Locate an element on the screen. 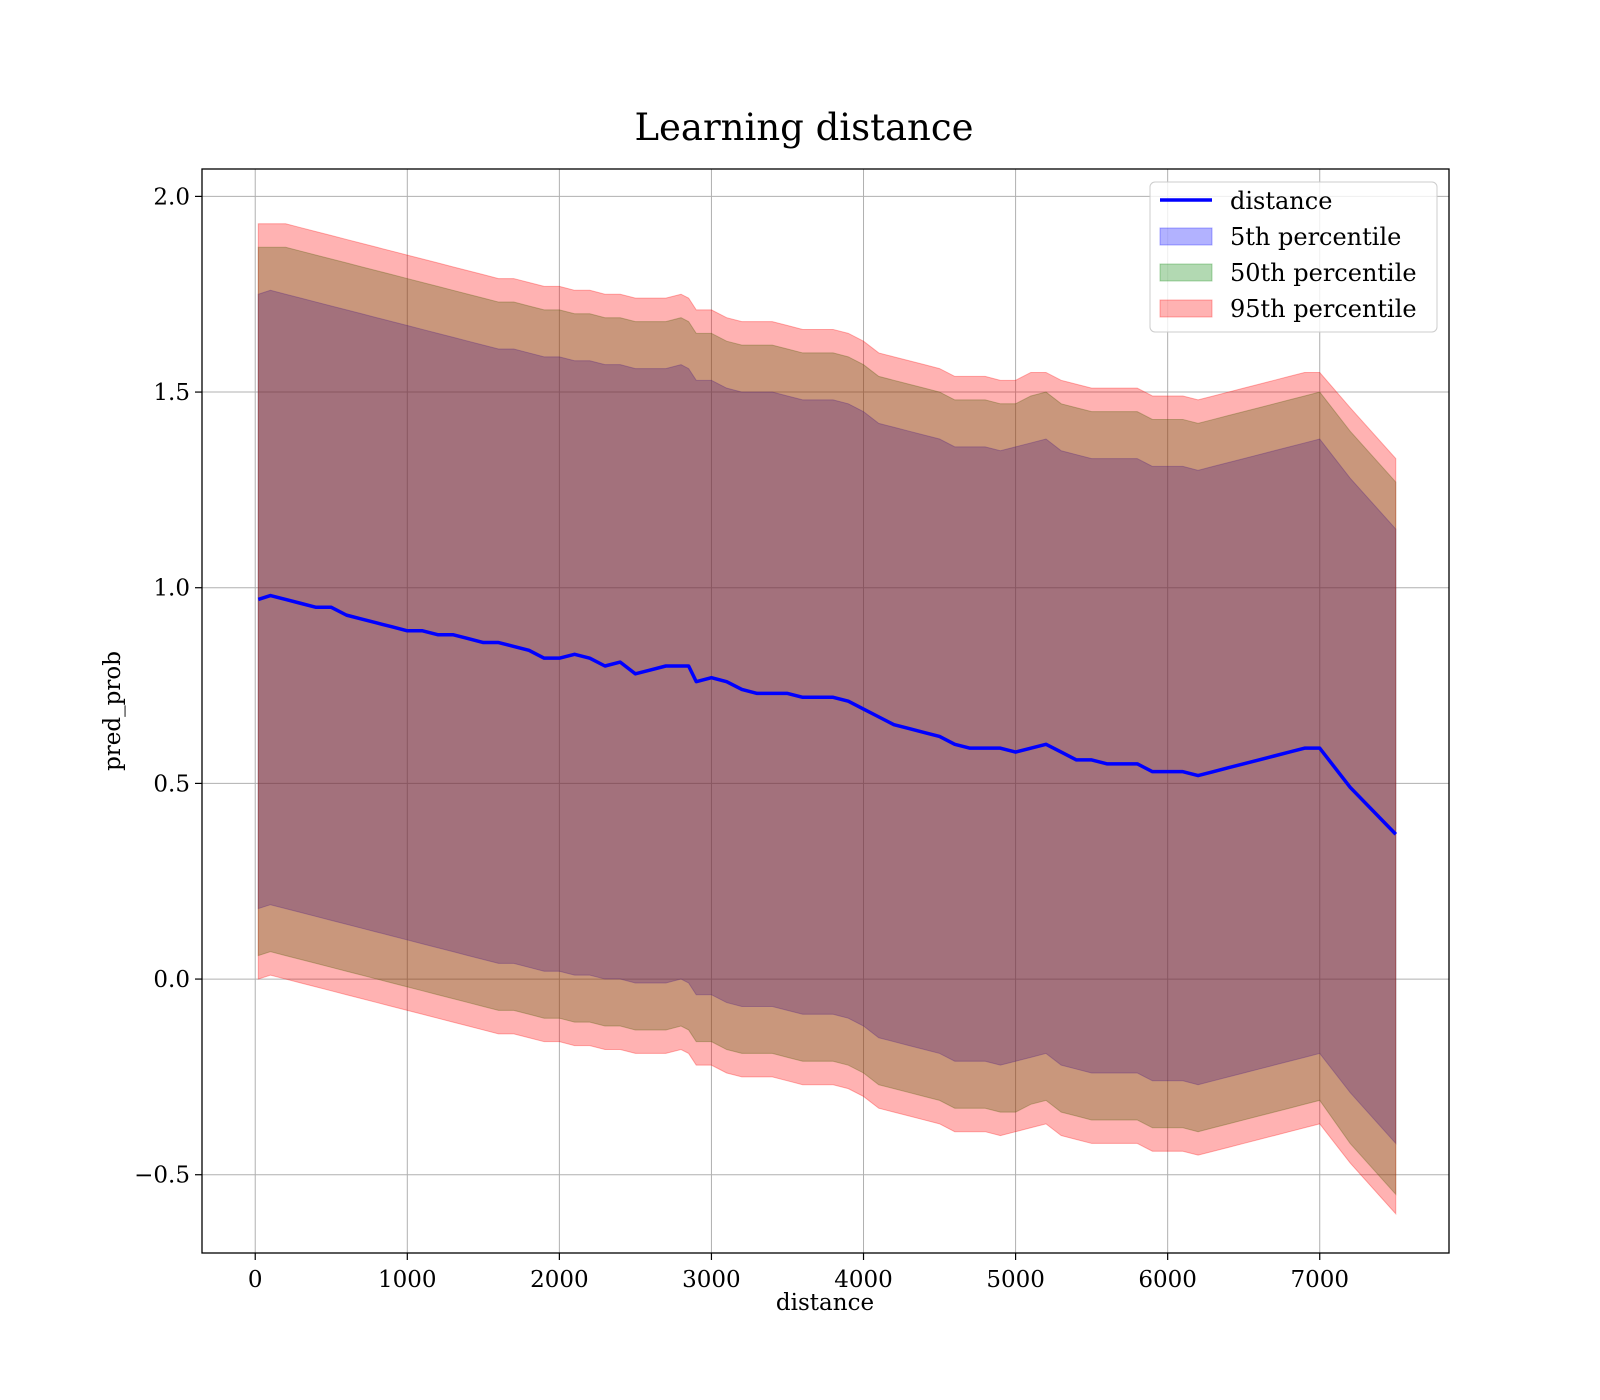 The height and width of the screenshot is (1400, 1600). legend-label-50th-percentile: 50th percentile is located at coordinates (1323, 273).